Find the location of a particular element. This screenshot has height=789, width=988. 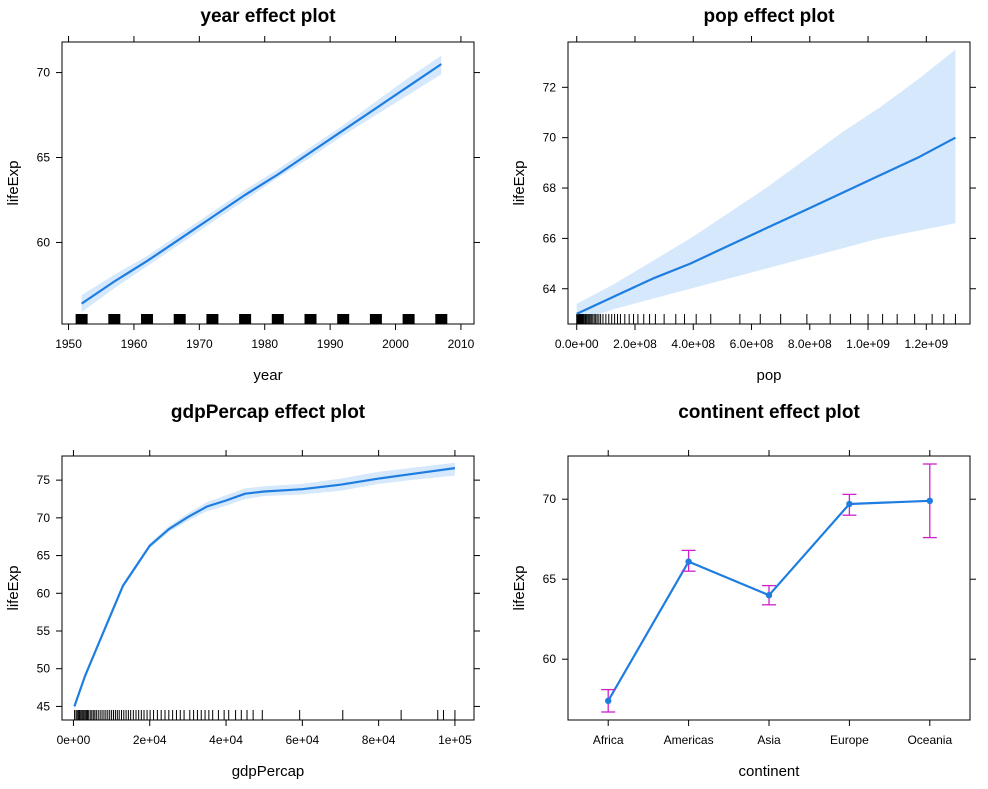

continent-ytick-label: 70 is located at coordinates (550, 499).